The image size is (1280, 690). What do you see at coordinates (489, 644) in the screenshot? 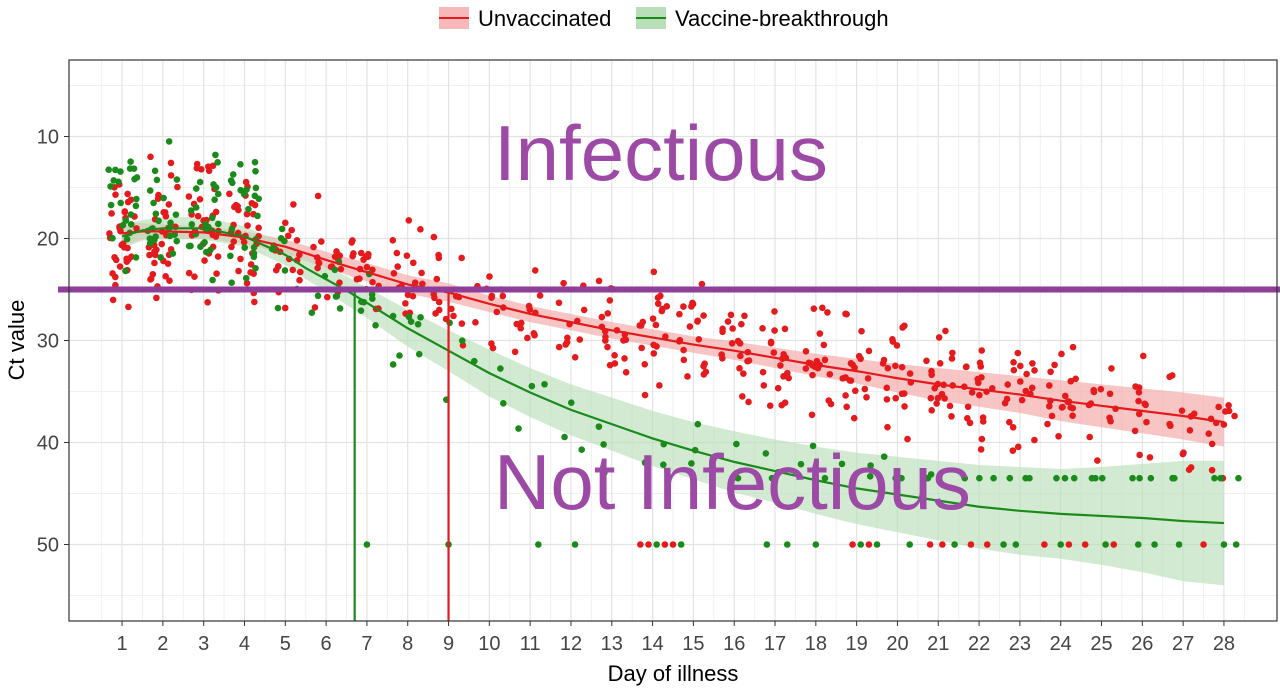
I see `x-tick-label: 10` at bounding box center [489, 644].